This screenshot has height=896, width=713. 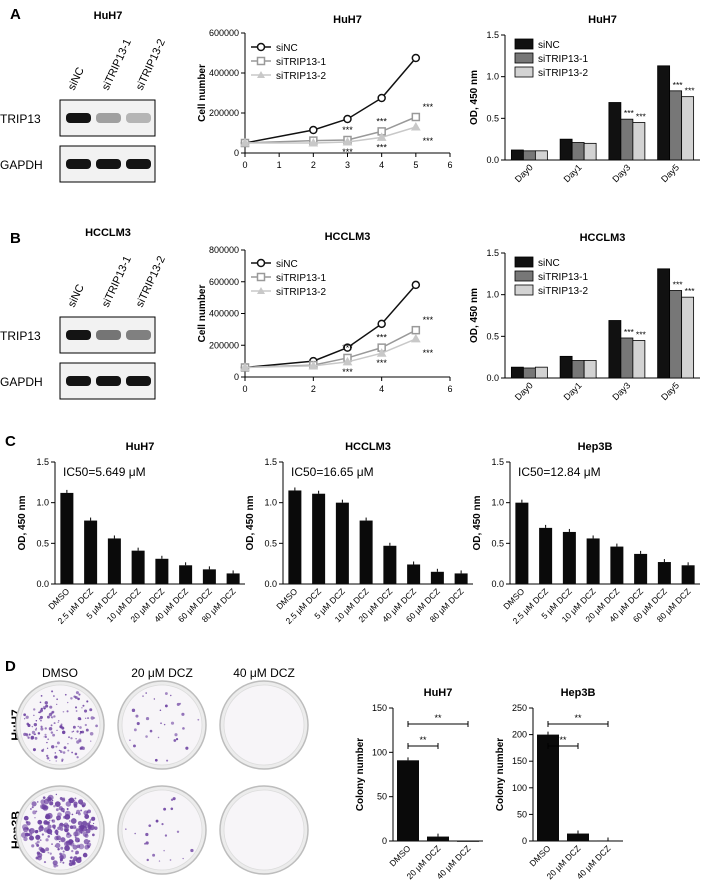 What do you see at coordinates (224, 33) in the screenshot?
I see `growth-huh7-y-tick-label: 600000` at bounding box center [224, 33].